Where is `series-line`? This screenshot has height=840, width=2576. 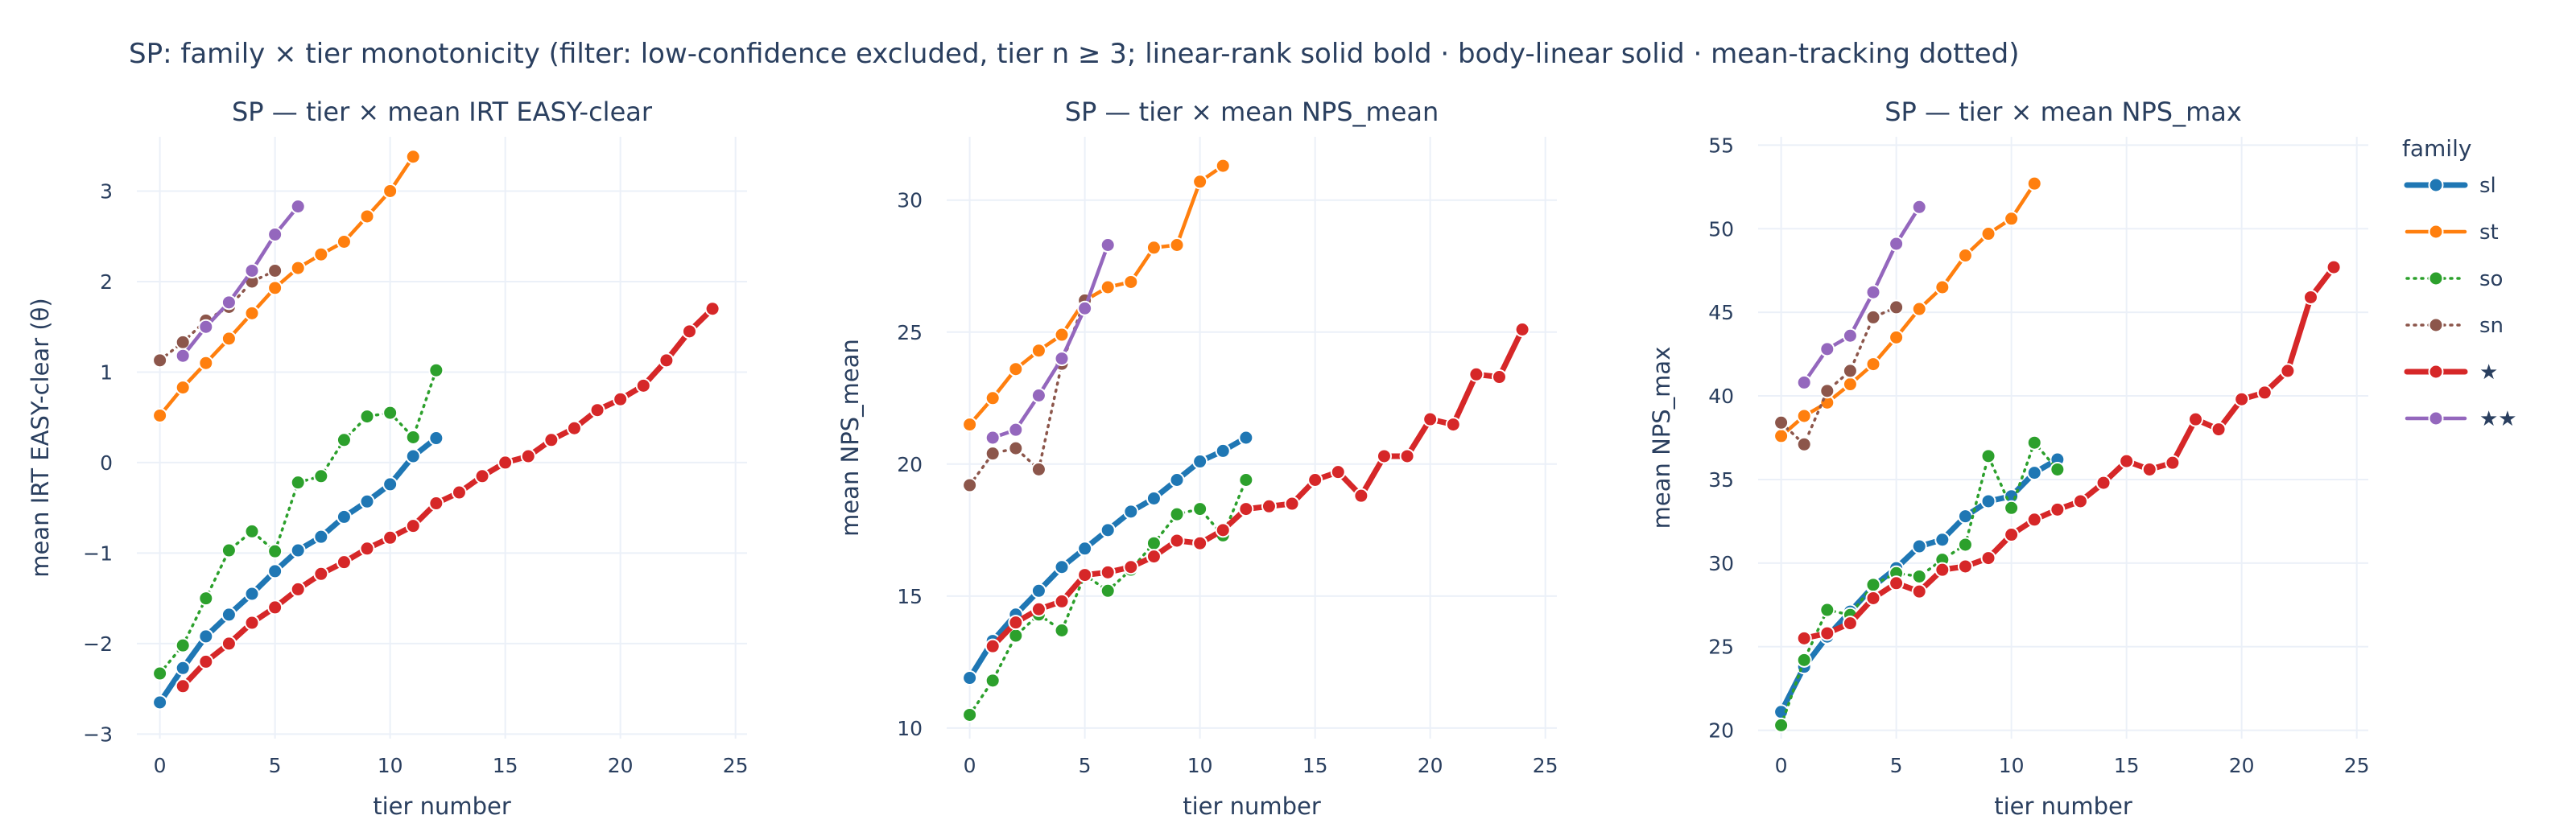 series-line is located at coordinates (1027, 393).